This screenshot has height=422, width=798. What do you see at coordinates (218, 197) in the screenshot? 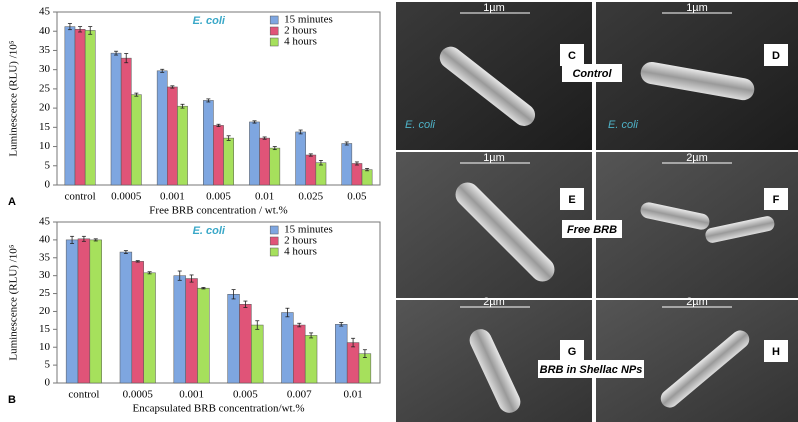
I see `x-tick-label: 0.005` at bounding box center [218, 197].